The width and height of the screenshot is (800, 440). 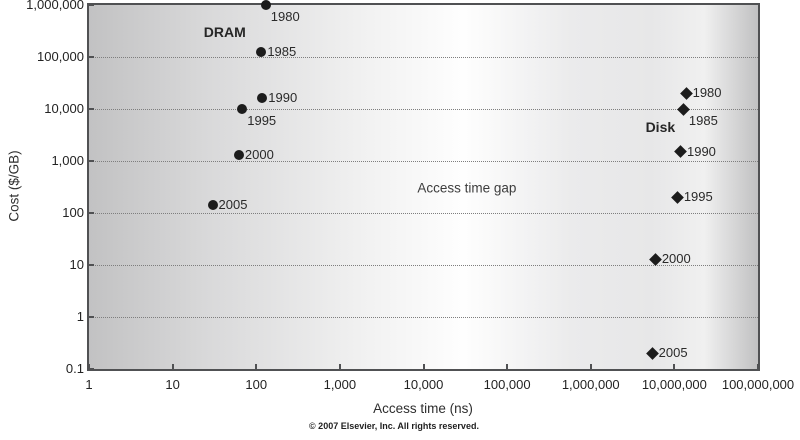 What do you see at coordinates (656, 259) in the screenshot?
I see `disk-point-2000` at bounding box center [656, 259].